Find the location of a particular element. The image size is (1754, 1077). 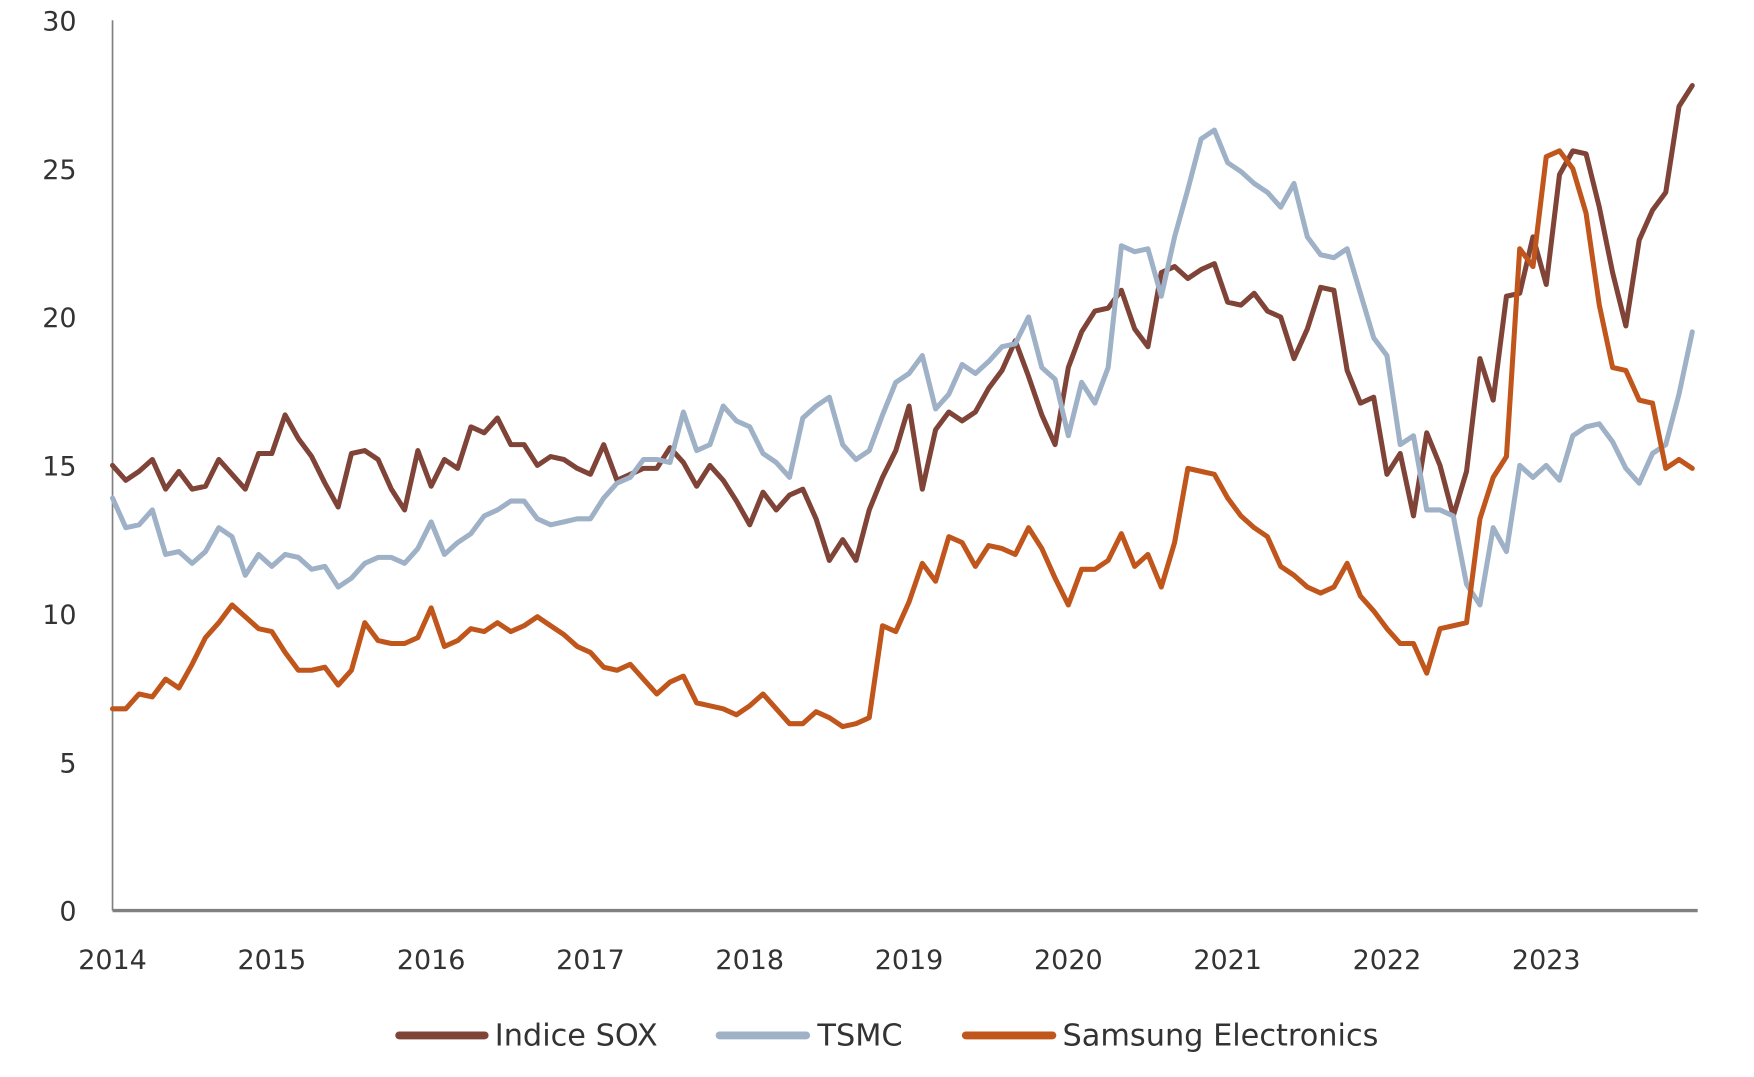

x-tick-label: 2014 is located at coordinates (112, 960).